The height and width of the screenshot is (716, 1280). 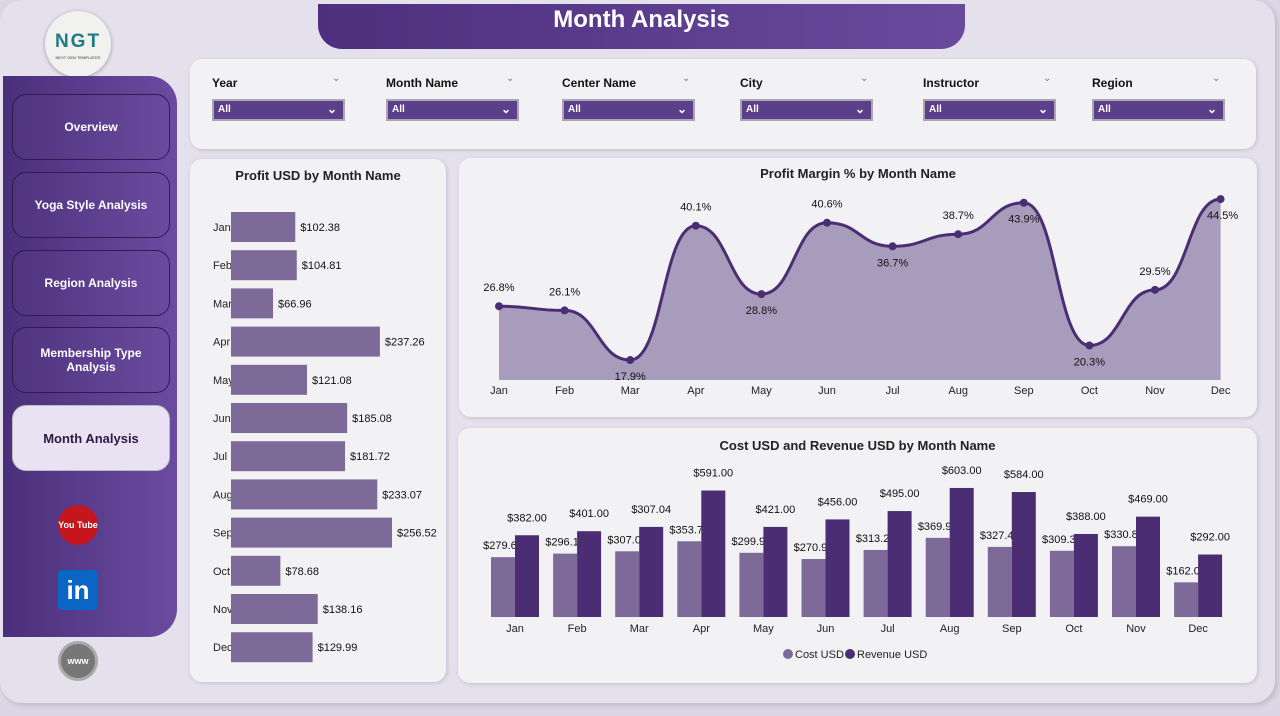 I want to click on x-tick-label: Dec, so click(x=1221, y=391).